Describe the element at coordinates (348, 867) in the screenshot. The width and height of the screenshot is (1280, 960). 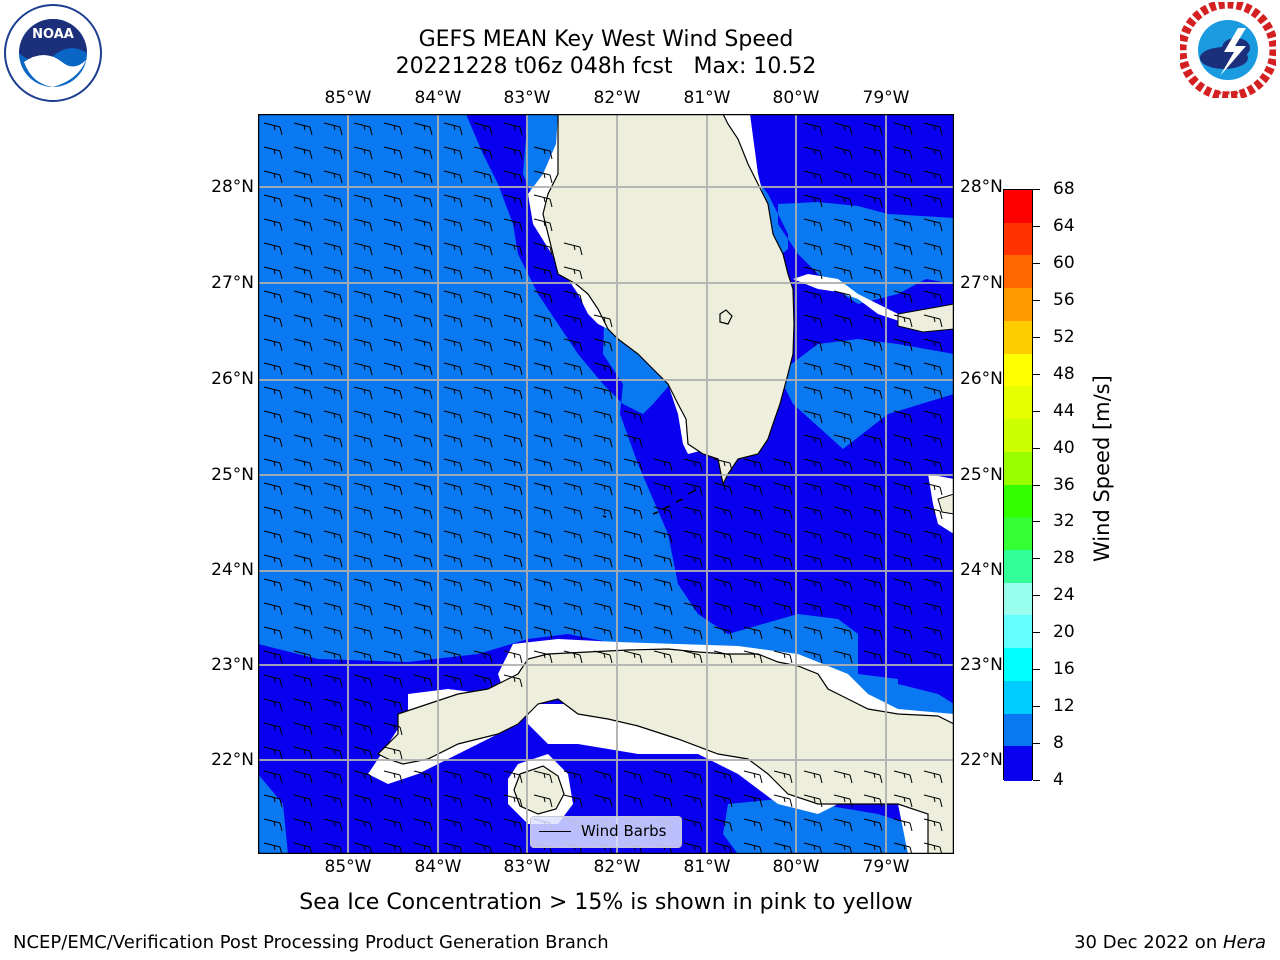
I see `lon-label-bottom: 85°W` at that location.